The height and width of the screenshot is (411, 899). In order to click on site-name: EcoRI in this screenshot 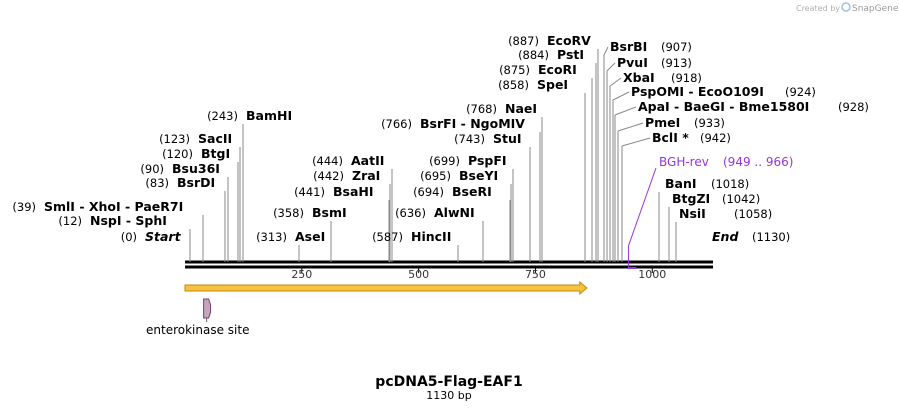, I will do `click(557, 69)`.